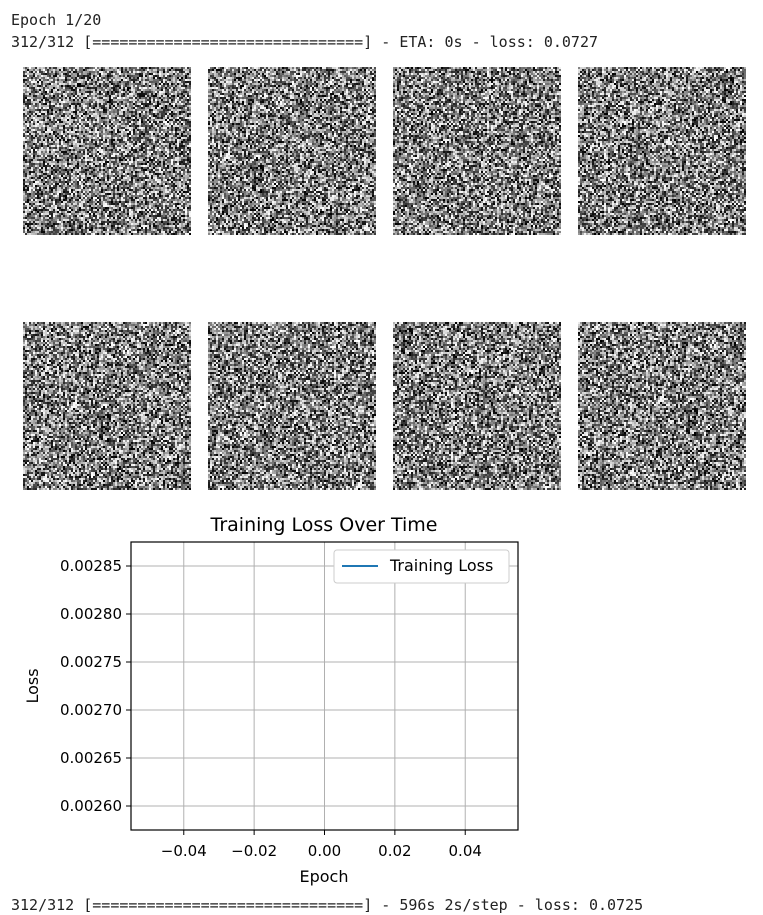 The width and height of the screenshot is (763, 915). Describe the element at coordinates (91, 710) in the screenshot. I see `y-tick-label: 0.00270` at that location.